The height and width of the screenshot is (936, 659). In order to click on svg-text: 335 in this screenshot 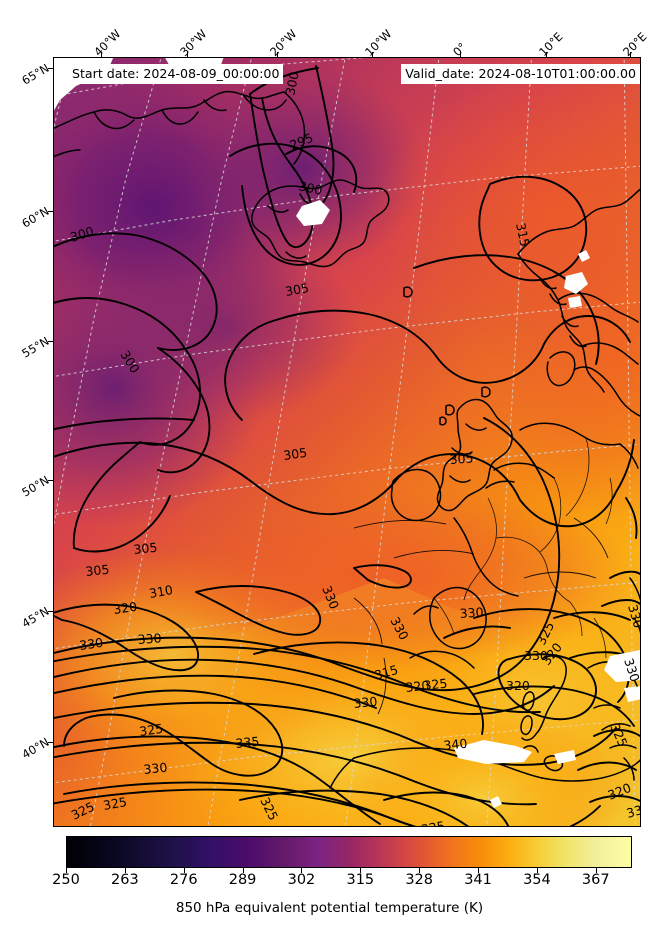, I will do `click(247, 742)`.